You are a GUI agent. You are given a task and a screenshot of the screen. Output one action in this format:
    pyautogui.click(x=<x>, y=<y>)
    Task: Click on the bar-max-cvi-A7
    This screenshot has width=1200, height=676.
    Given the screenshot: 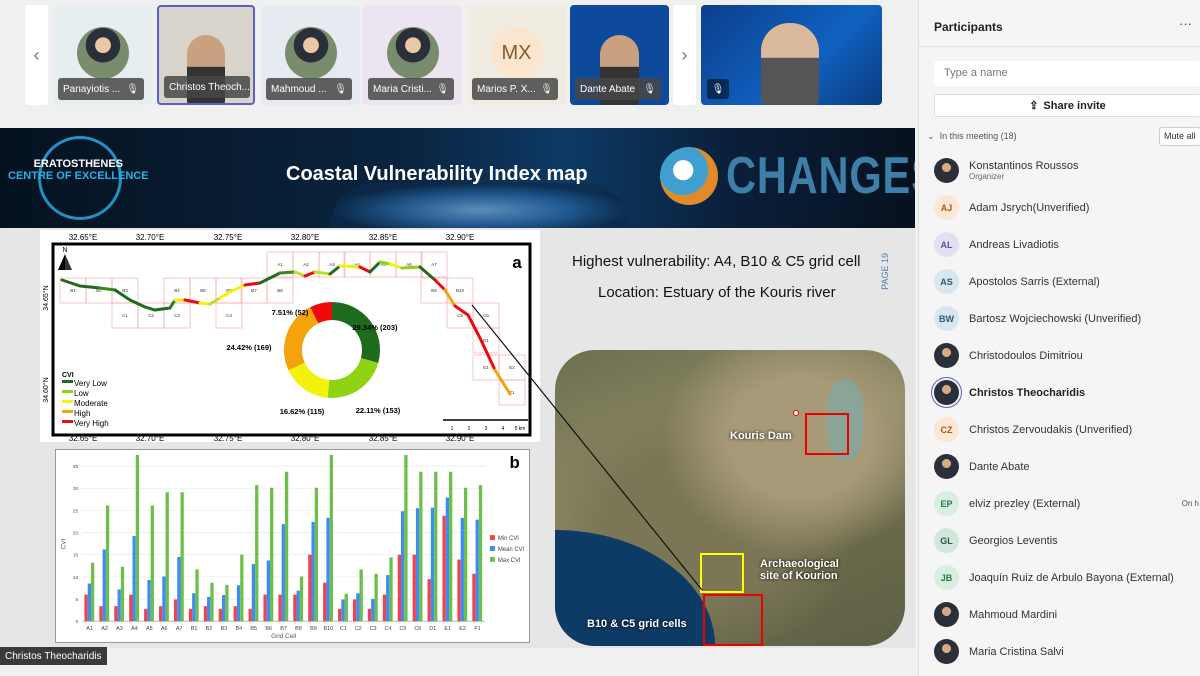 What is the action you would take?
    pyautogui.click(x=182, y=557)
    